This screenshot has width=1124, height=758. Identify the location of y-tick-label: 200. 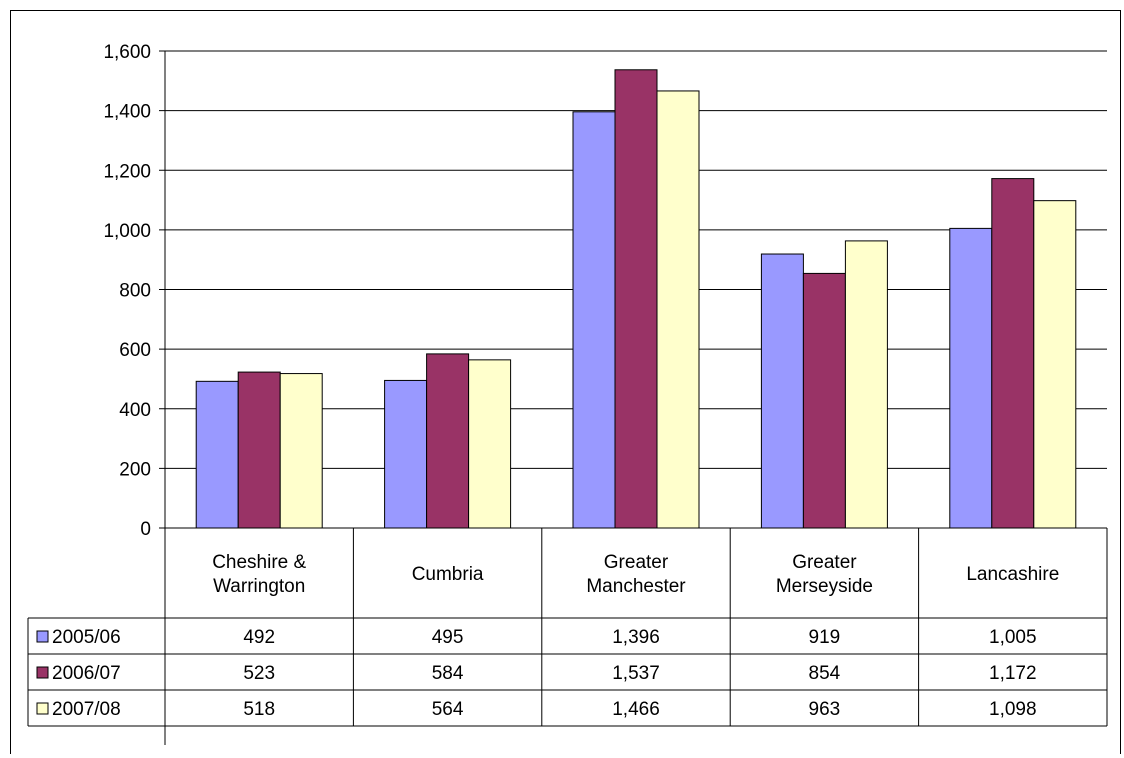
(135, 469).